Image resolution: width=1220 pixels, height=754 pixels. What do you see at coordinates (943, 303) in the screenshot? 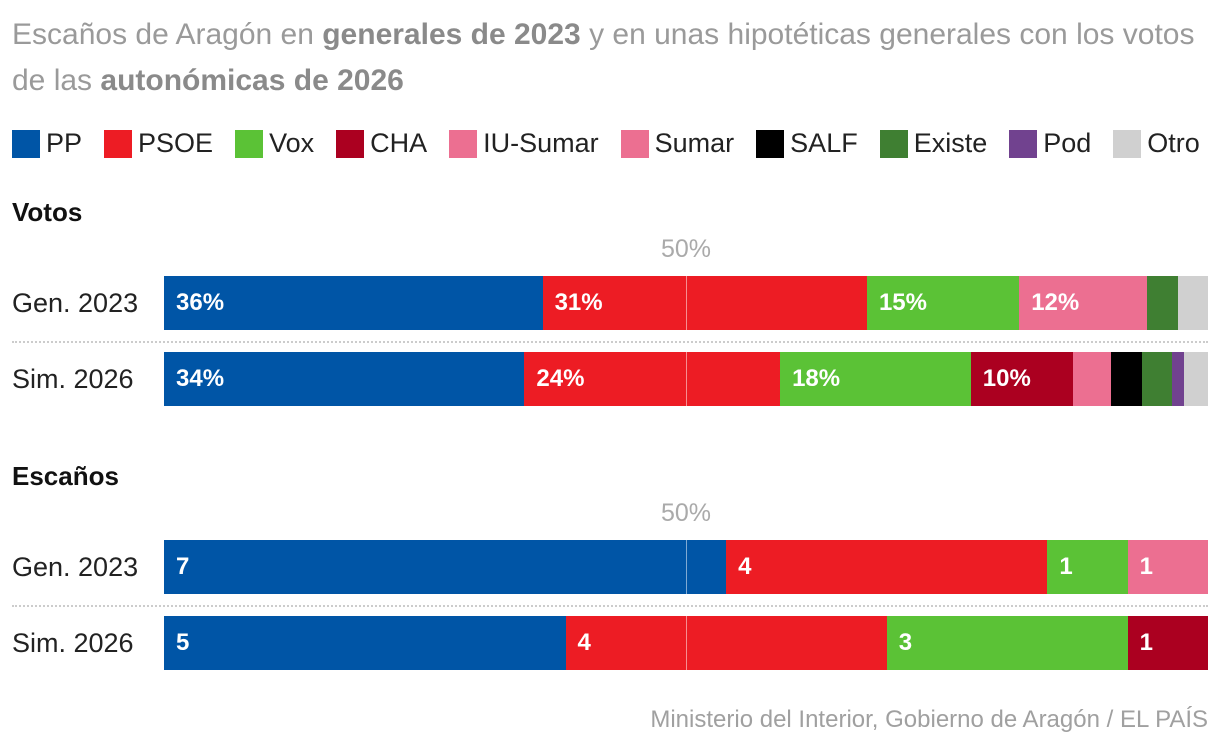
I see `bar-segment-vox: 15%` at bounding box center [943, 303].